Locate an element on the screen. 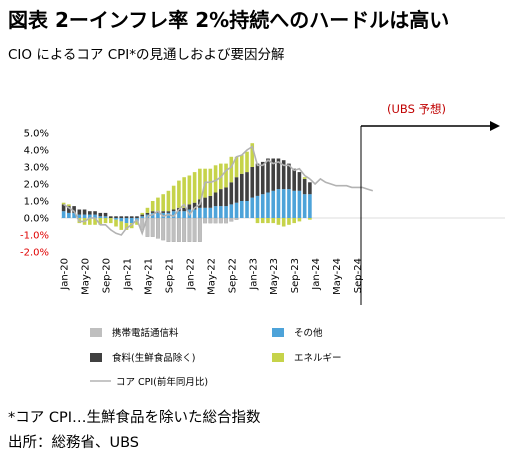 This screenshot has width=520, height=465. y-tick-label: -1.0% is located at coordinates (34, 236).